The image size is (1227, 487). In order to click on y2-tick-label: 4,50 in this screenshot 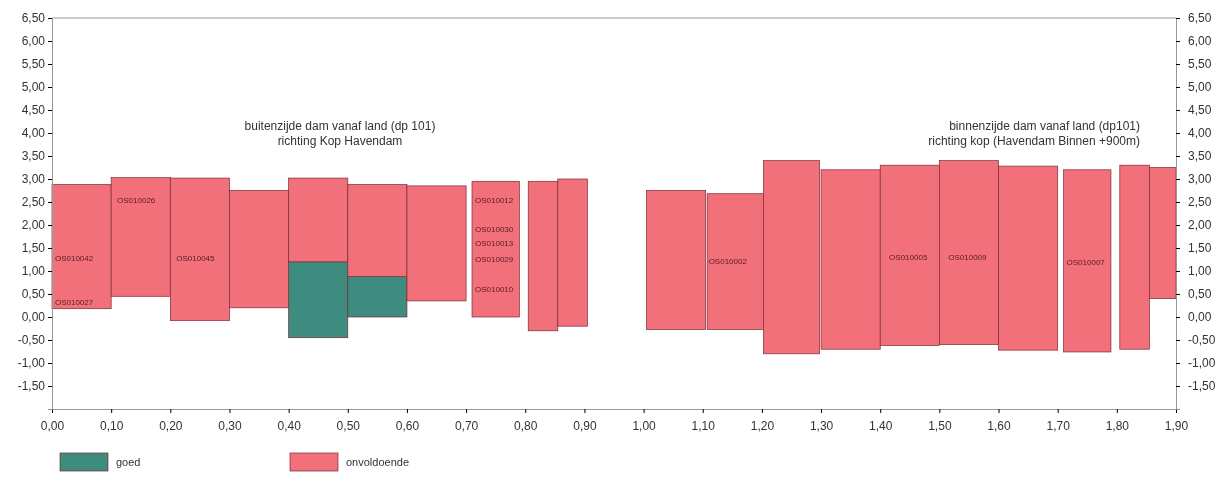, I will do `click(1200, 110)`.